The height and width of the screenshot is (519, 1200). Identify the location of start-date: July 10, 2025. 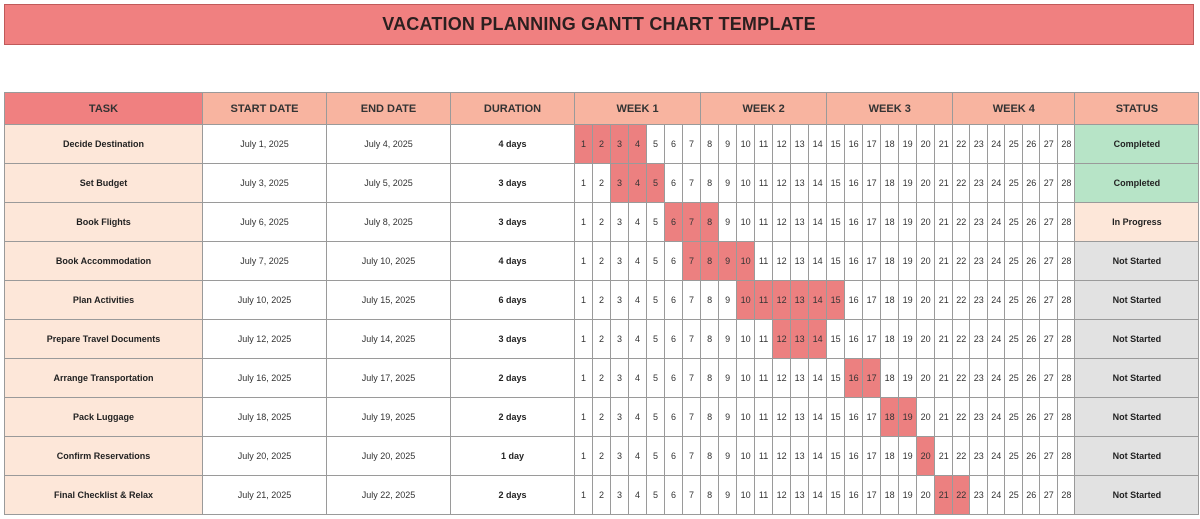
(264, 300).